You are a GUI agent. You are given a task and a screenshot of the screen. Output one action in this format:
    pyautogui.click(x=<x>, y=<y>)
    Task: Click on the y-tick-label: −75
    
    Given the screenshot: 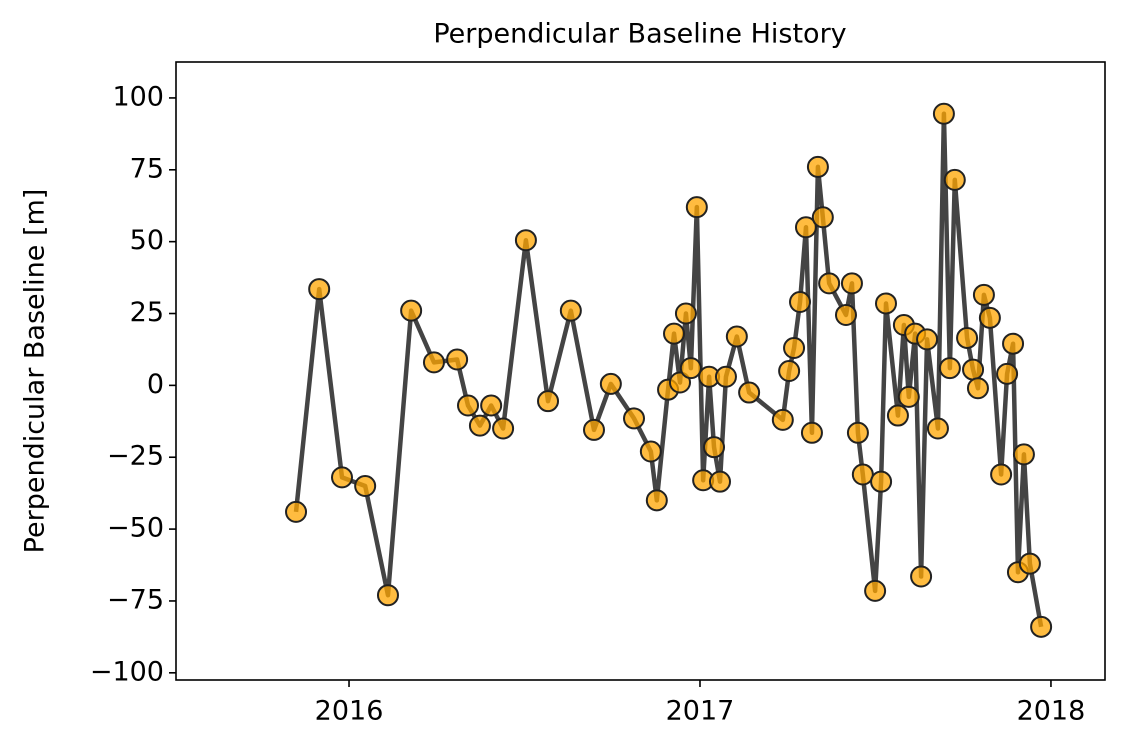 What is the action you would take?
    pyautogui.click(x=135, y=599)
    